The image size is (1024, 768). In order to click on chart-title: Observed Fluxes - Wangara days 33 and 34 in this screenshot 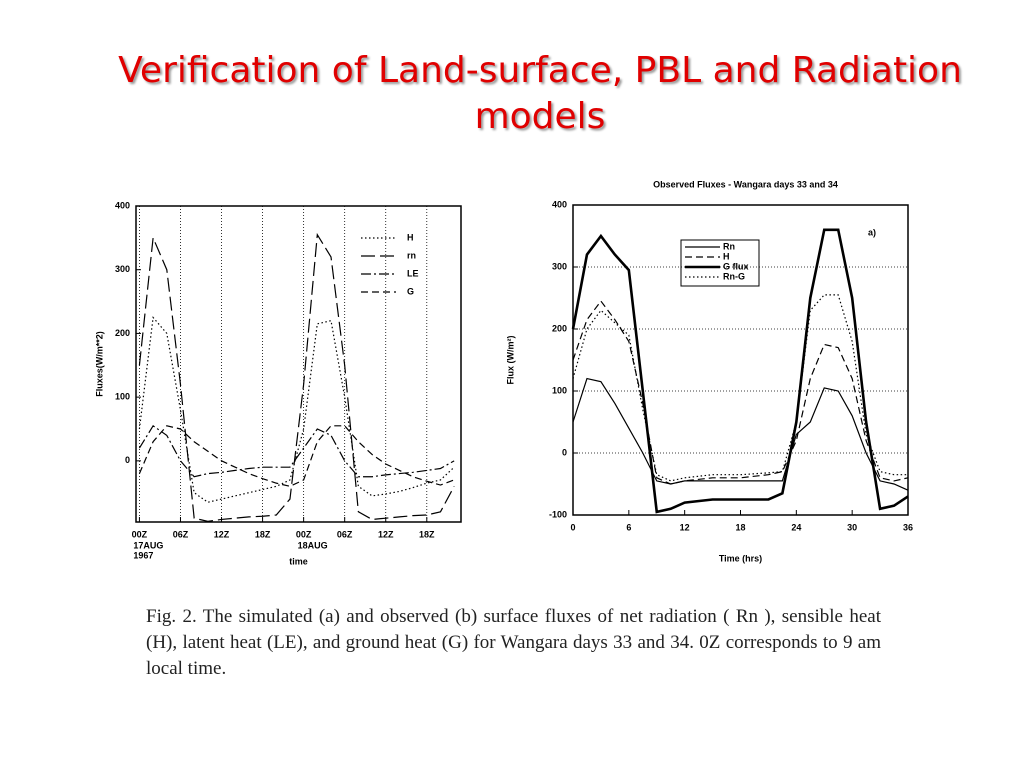, I will do `click(745, 184)`.